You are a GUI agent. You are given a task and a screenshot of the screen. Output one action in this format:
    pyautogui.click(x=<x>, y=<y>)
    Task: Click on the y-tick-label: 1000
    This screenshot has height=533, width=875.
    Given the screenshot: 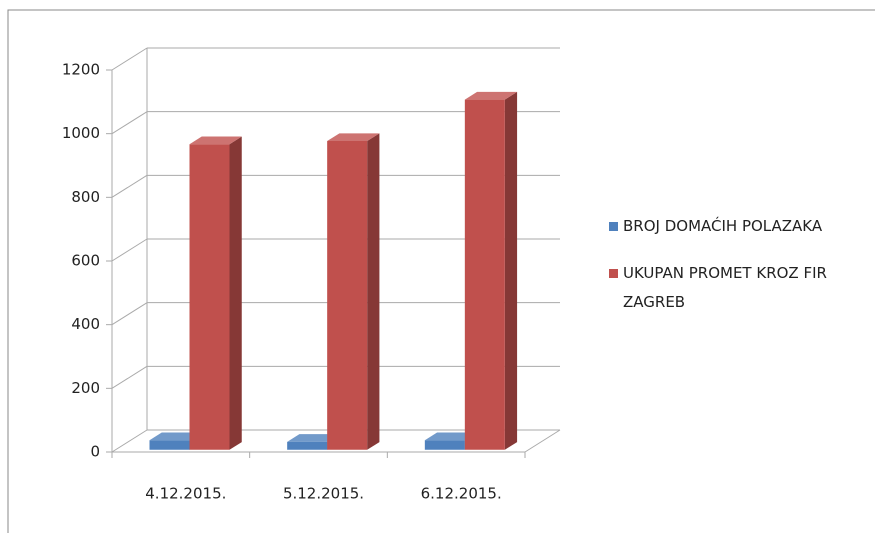 What is the action you would take?
    pyautogui.click(x=81, y=133)
    